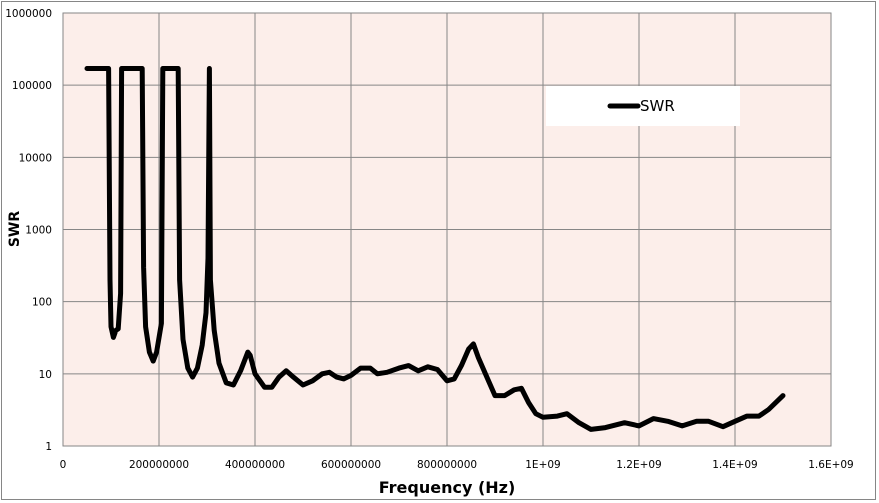 This screenshot has height=503, width=879. I want to click on x-tick-label: 400000000, so click(255, 465).